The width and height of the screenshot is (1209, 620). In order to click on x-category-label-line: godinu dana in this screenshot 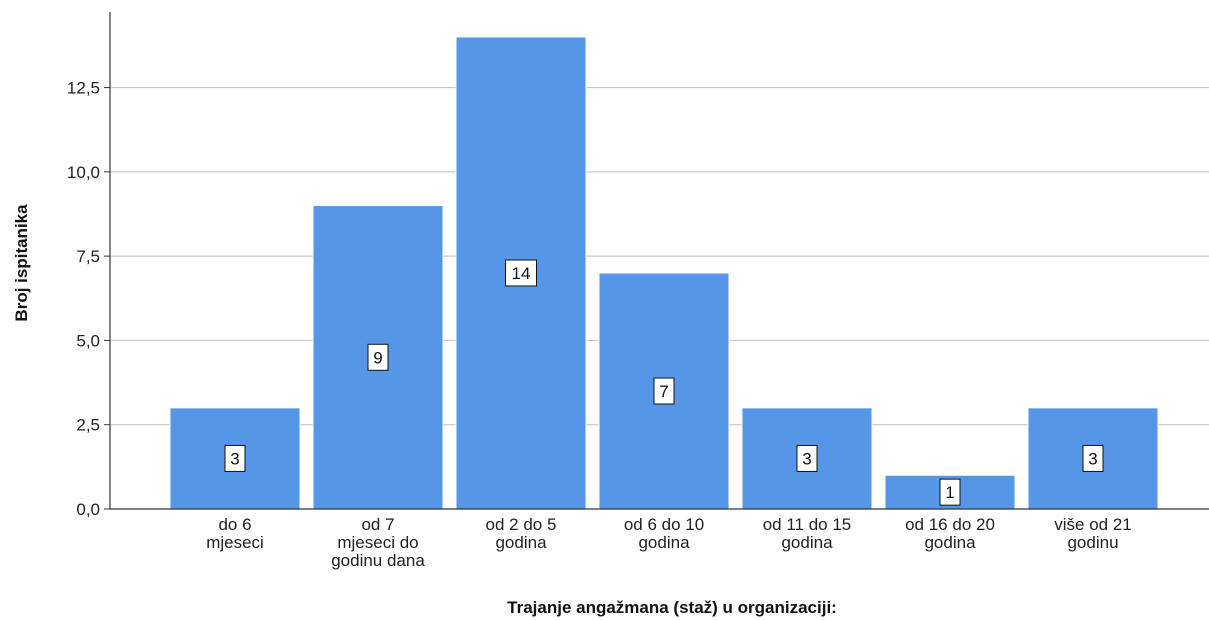, I will do `click(378, 560)`.